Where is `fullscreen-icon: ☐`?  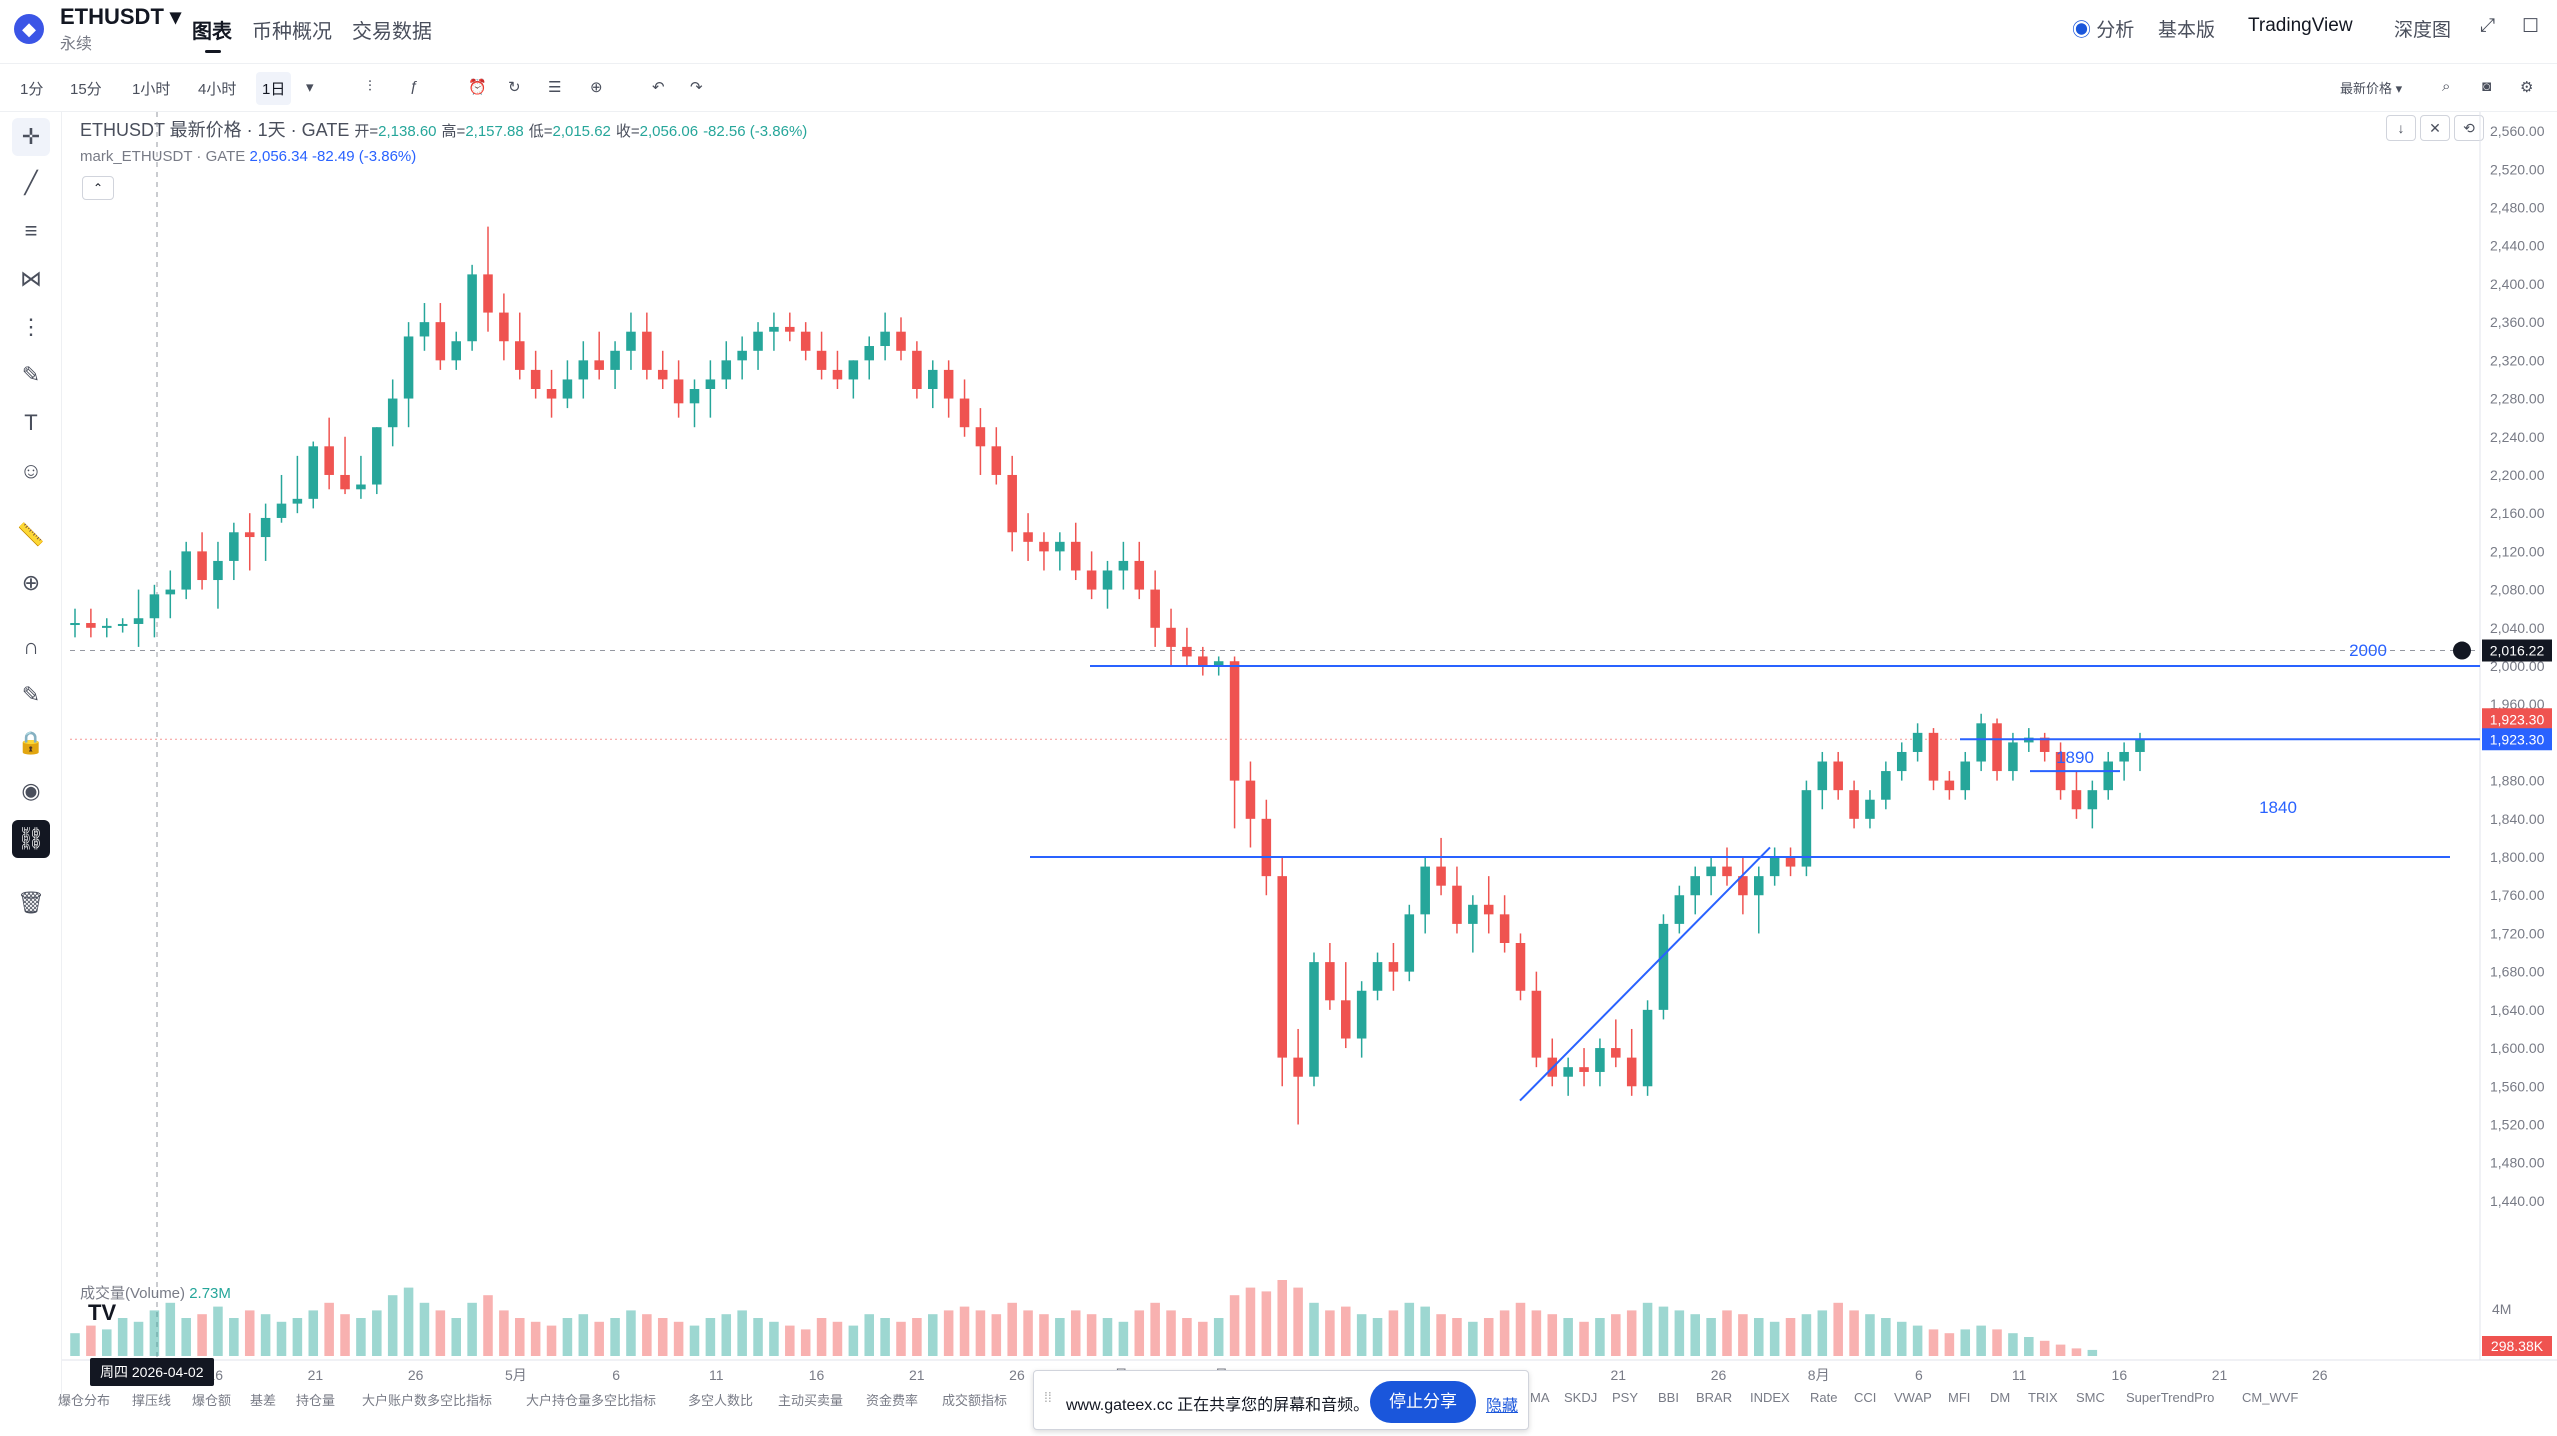
fullscreen-icon: ☐ is located at coordinates (2531, 26).